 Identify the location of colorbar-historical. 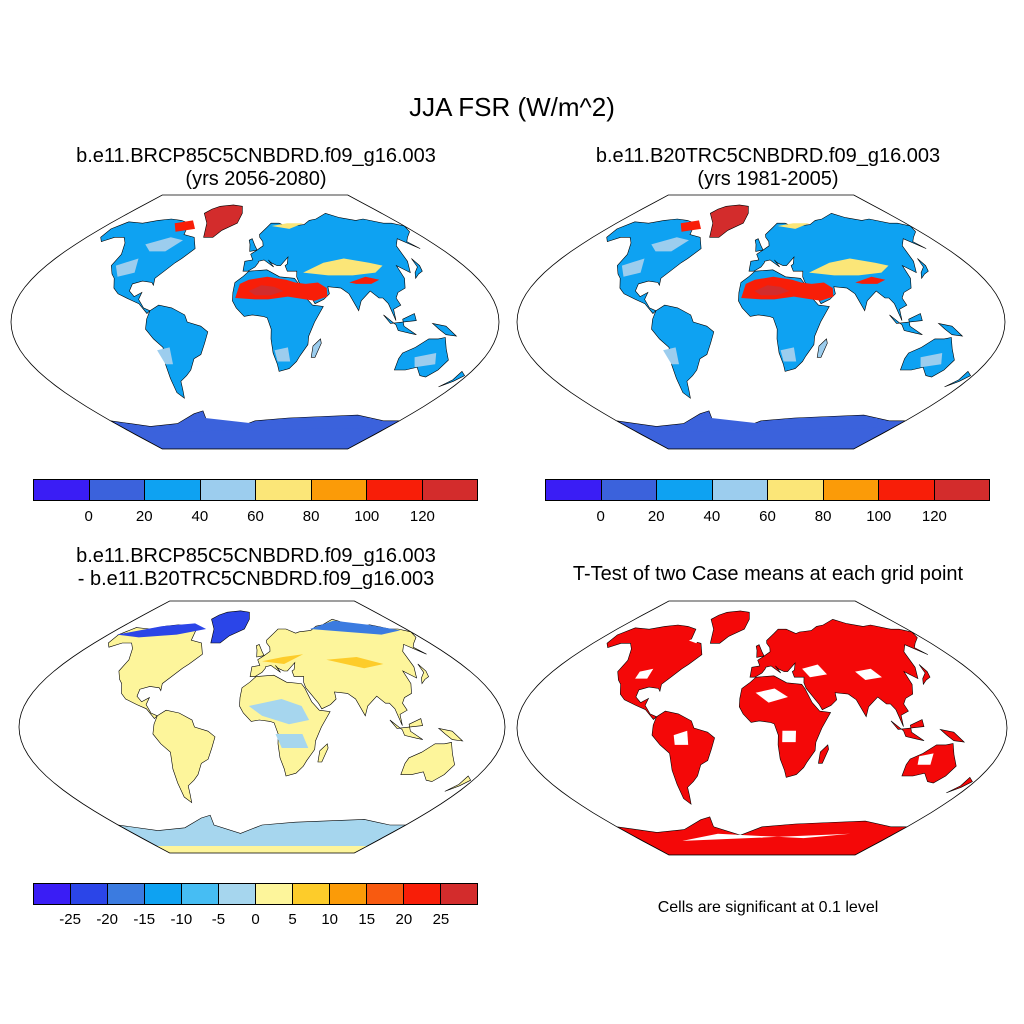
(767, 490).